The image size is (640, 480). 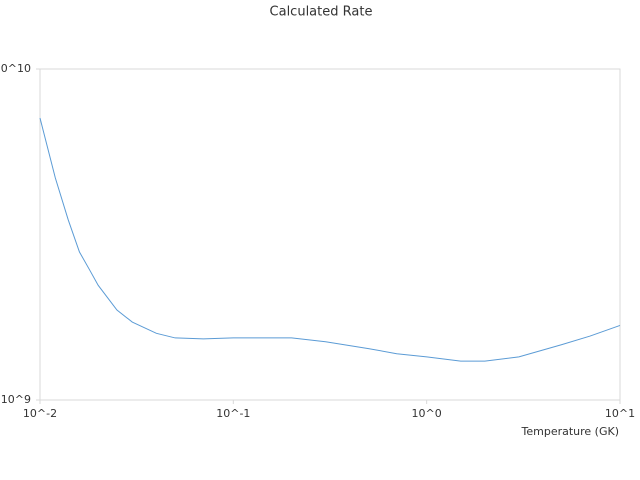 What do you see at coordinates (233, 413) in the screenshot?
I see `x-tick-label: 10^-1` at bounding box center [233, 413].